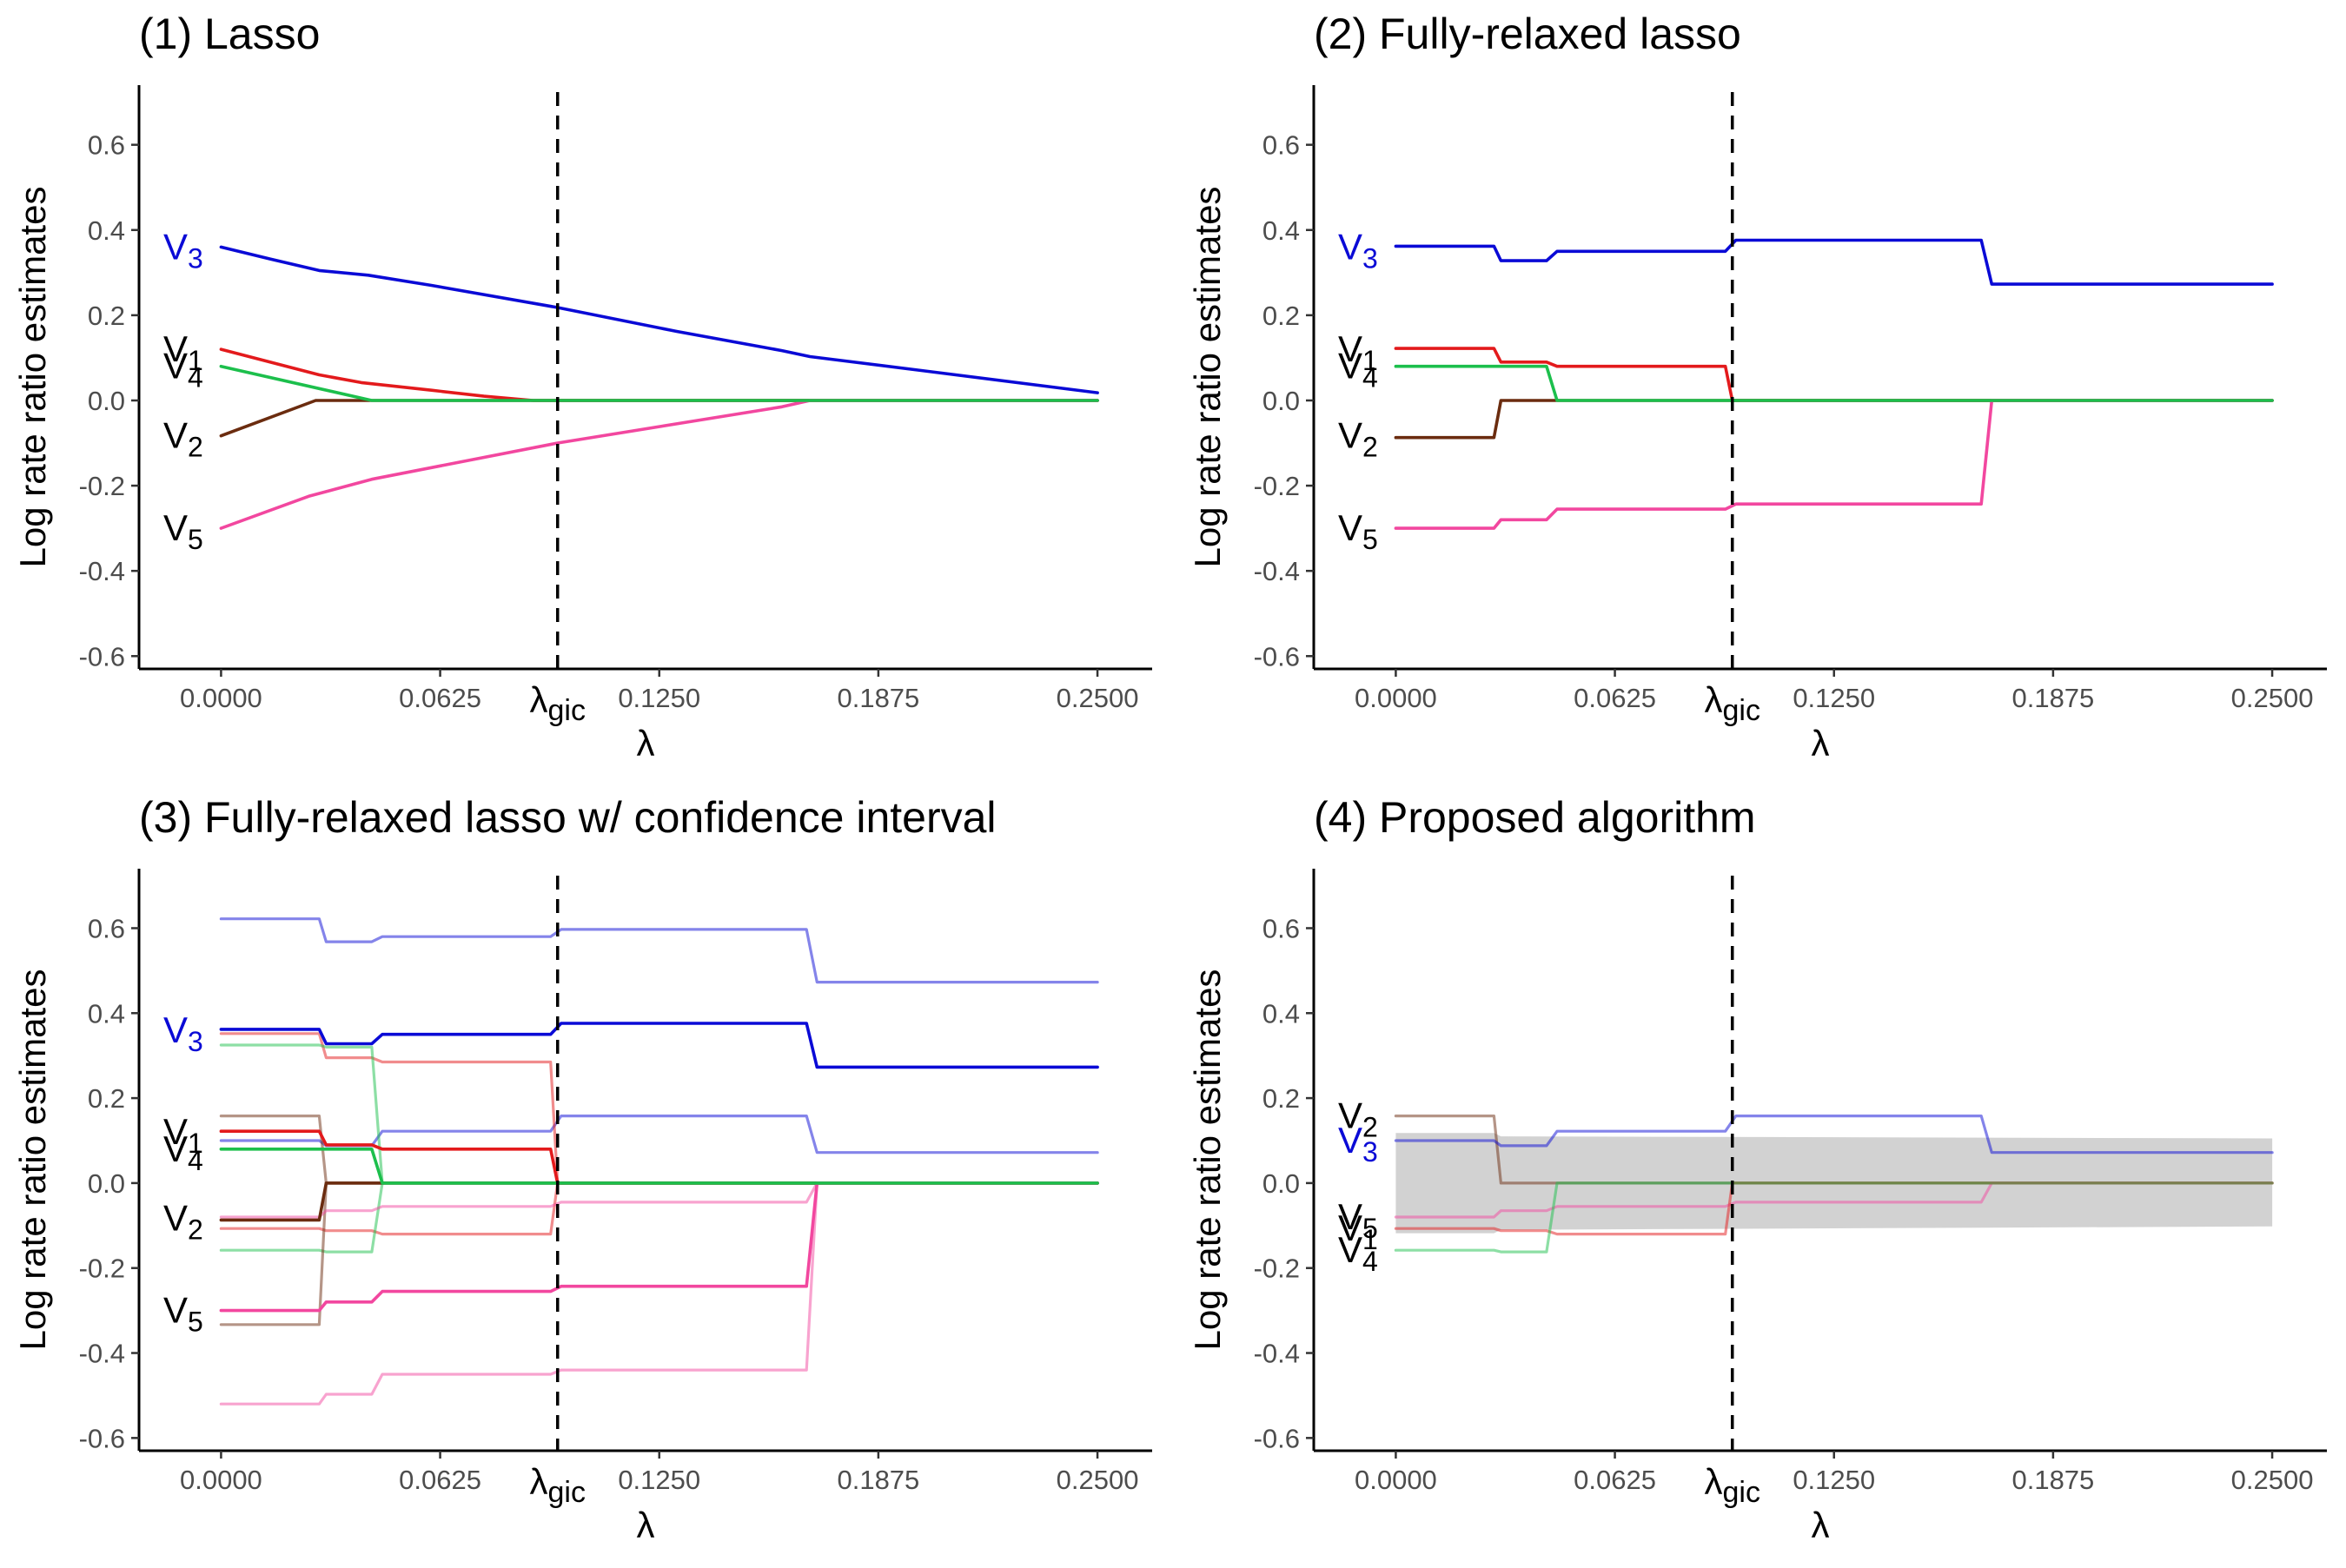 The width and height of the screenshot is (2346, 1568). What do you see at coordinates (229, 34) in the screenshot?
I see `panel-title: (1) Lasso` at bounding box center [229, 34].